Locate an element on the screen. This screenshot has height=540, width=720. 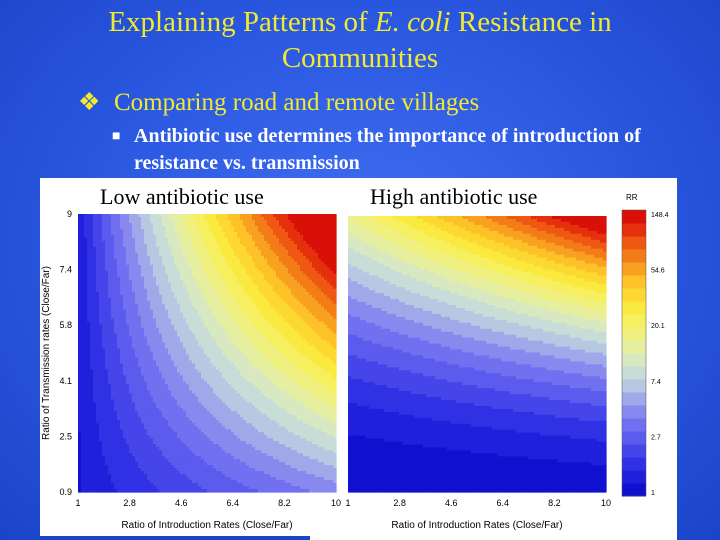
colorbar-tick-label: 2.7 is located at coordinates (656, 437).